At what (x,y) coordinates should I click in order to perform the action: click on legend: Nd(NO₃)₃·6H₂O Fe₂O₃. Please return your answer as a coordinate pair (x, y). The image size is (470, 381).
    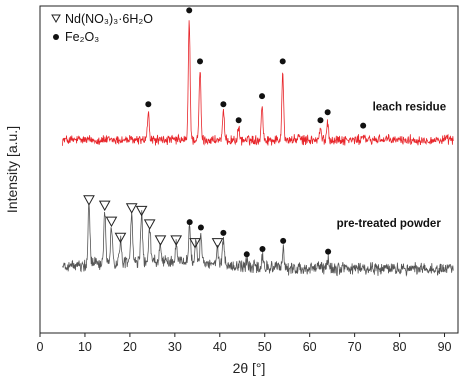
    Looking at the image, I should click on (102, 28).